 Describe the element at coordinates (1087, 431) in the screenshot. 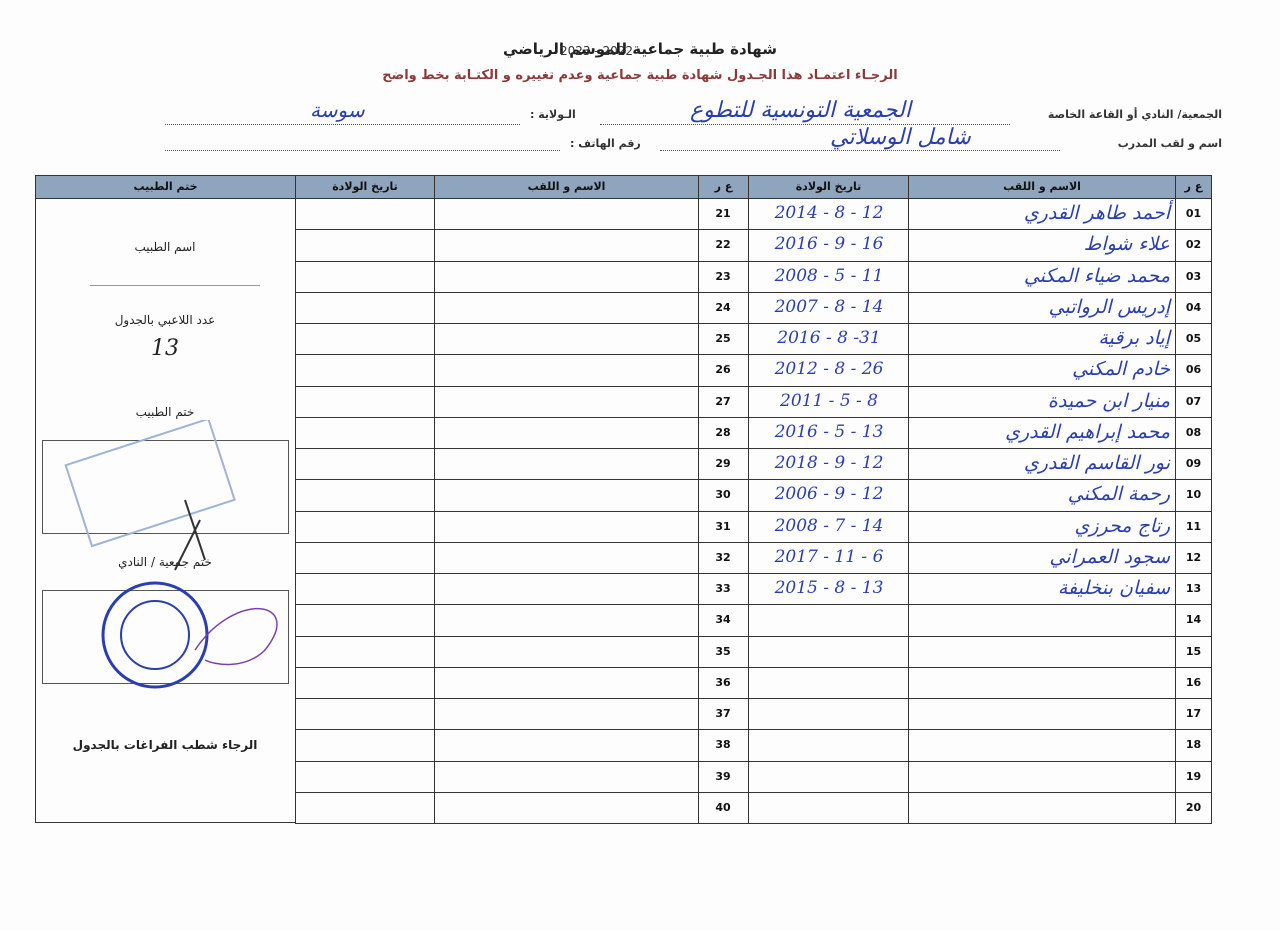

I see `player-name: محمد إبراهيم القدري` at that location.